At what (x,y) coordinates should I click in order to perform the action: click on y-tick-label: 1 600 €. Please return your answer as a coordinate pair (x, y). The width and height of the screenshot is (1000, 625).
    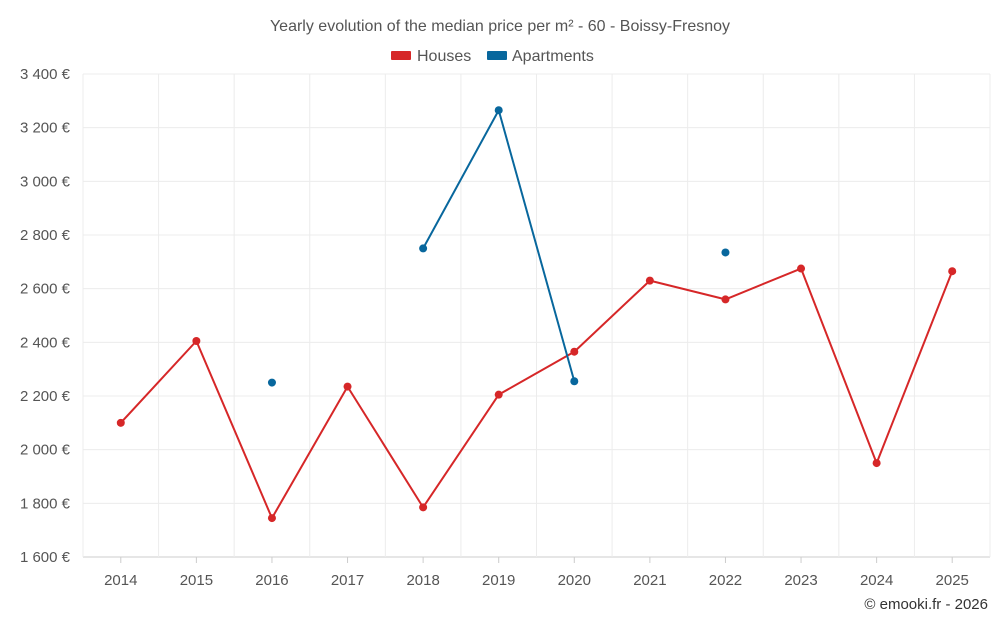
    Looking at the image, I should click on (45, 557).